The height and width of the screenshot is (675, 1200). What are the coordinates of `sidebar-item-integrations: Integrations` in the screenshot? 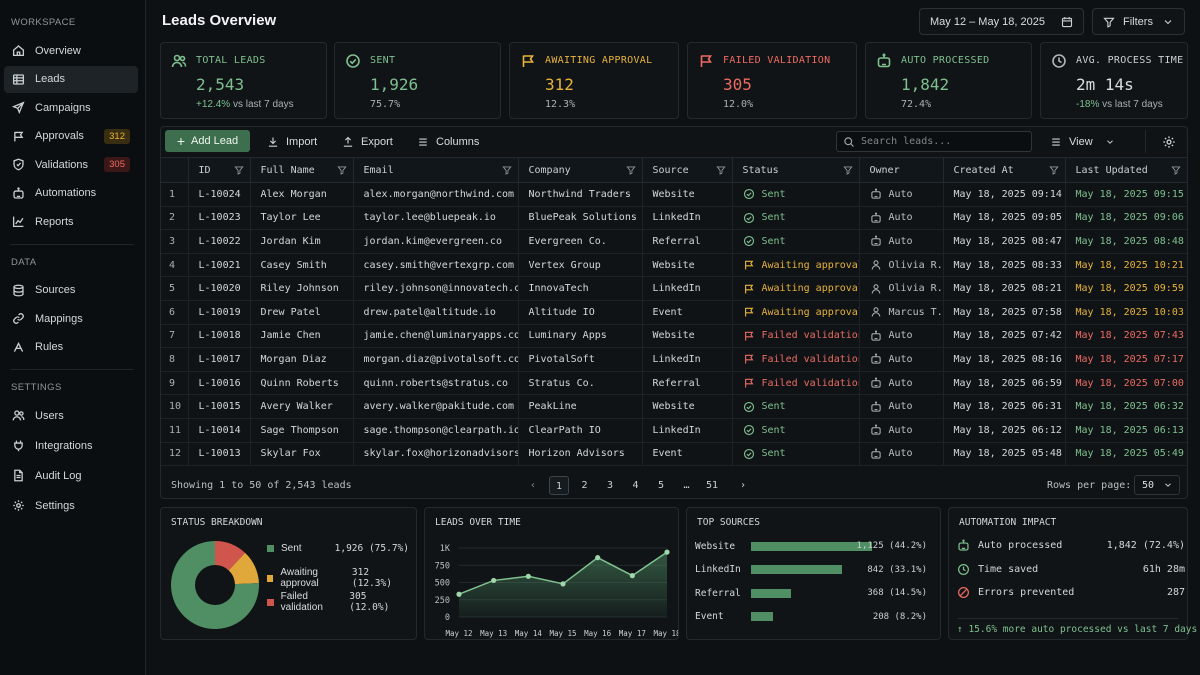 It's located at (71, 445).